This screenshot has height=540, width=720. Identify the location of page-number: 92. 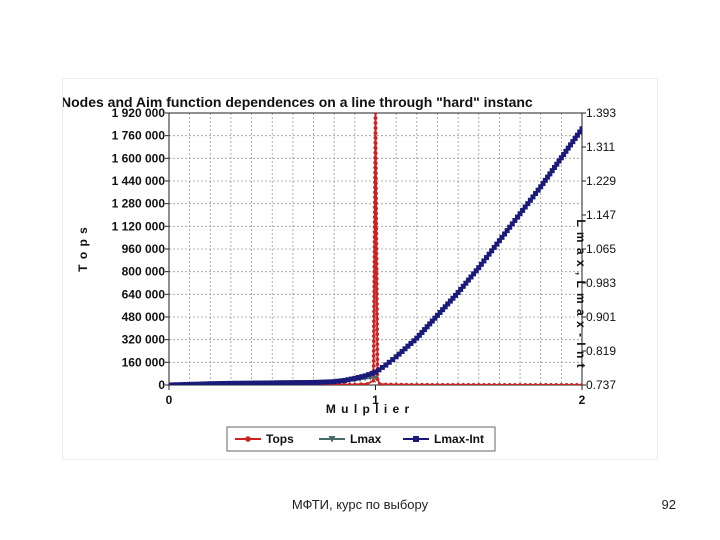
(668, 504).